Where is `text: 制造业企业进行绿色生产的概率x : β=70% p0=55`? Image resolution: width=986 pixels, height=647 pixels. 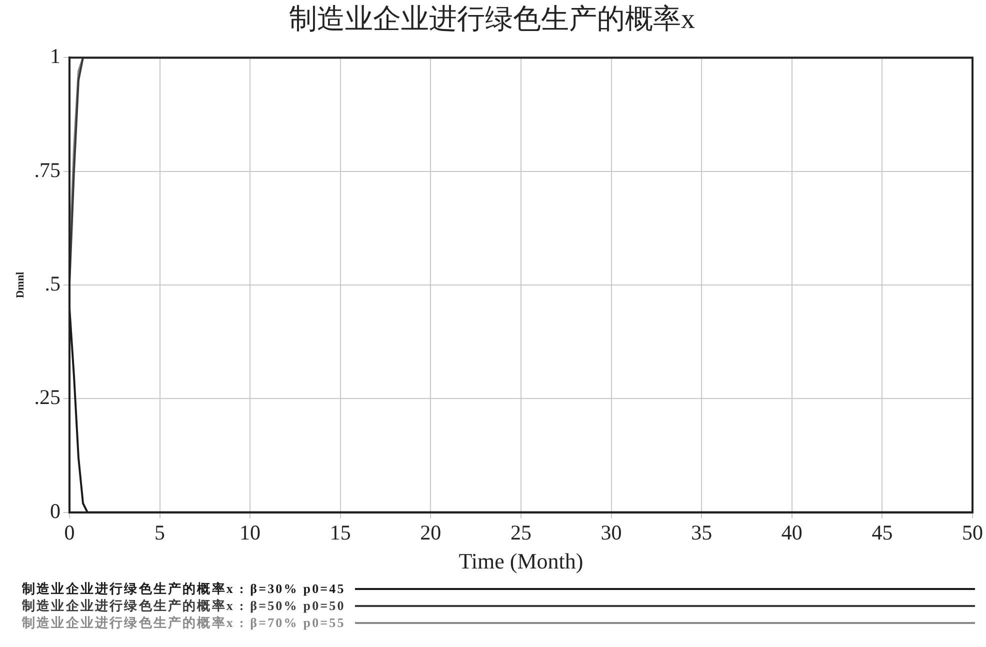
text: 制造业企业进行绿色生产的概率x : β=70% p0=55 is located at coordinates (184, 623).